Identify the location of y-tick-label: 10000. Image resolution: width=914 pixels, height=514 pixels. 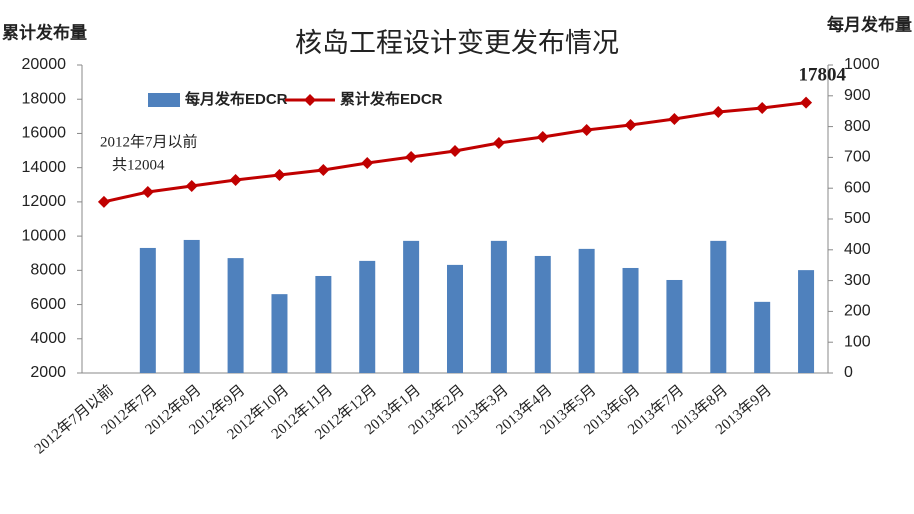
(44, 235).